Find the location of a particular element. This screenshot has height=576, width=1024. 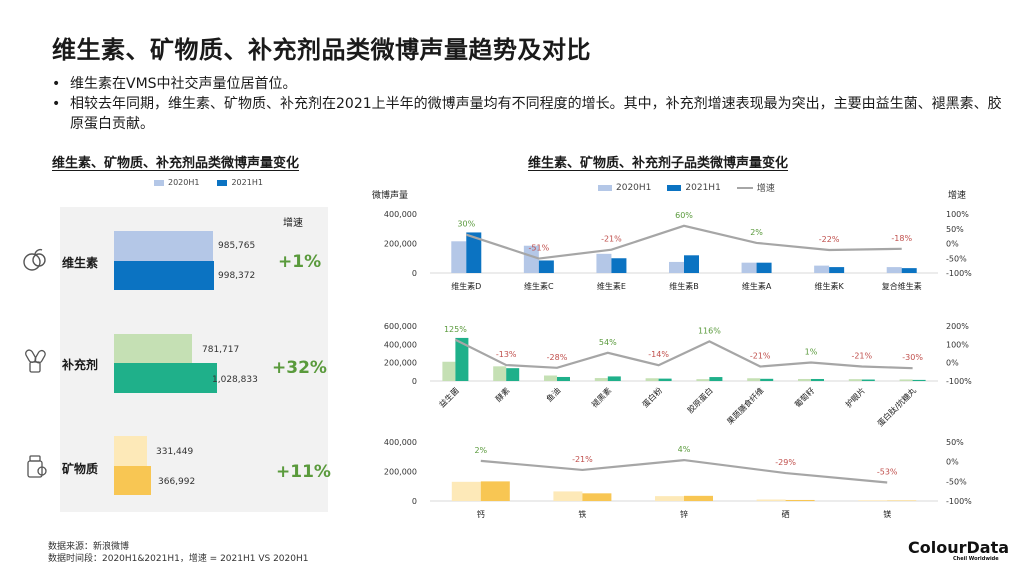

brand-logo-sub: Cheil Worldwide is located at coordinates (976, 559).